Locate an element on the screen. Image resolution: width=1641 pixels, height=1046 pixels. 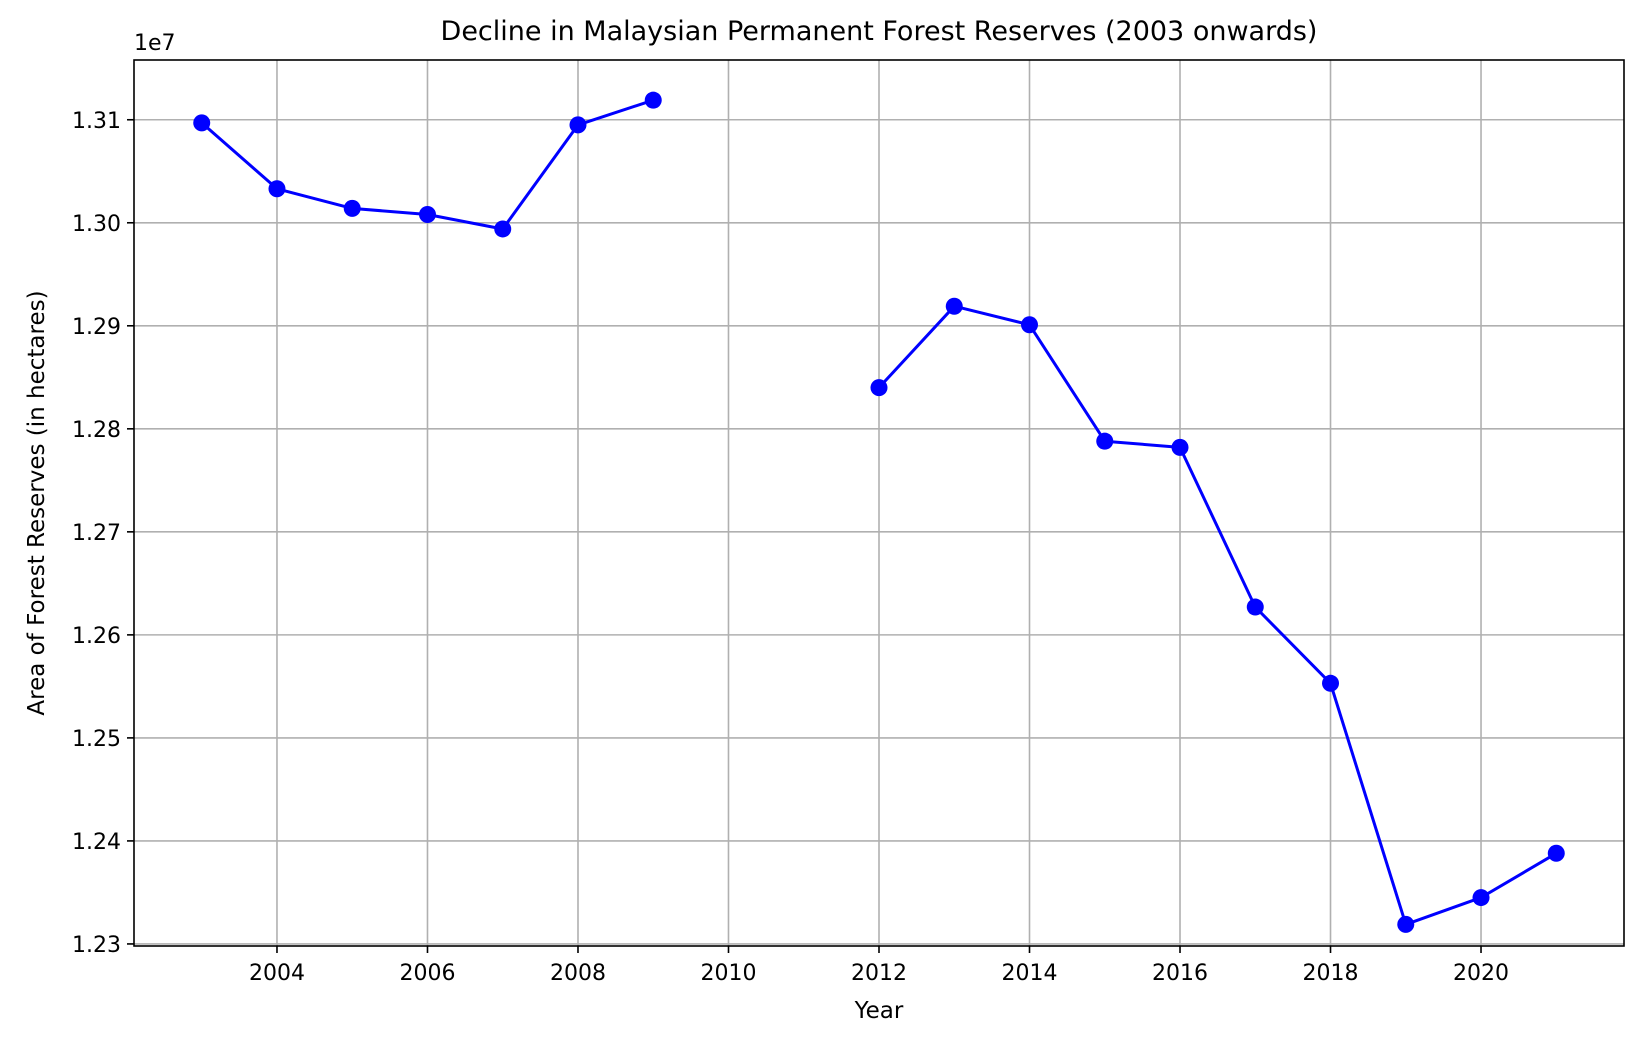
x-tick-label: 2016 is located at coordinates (1180, 973).